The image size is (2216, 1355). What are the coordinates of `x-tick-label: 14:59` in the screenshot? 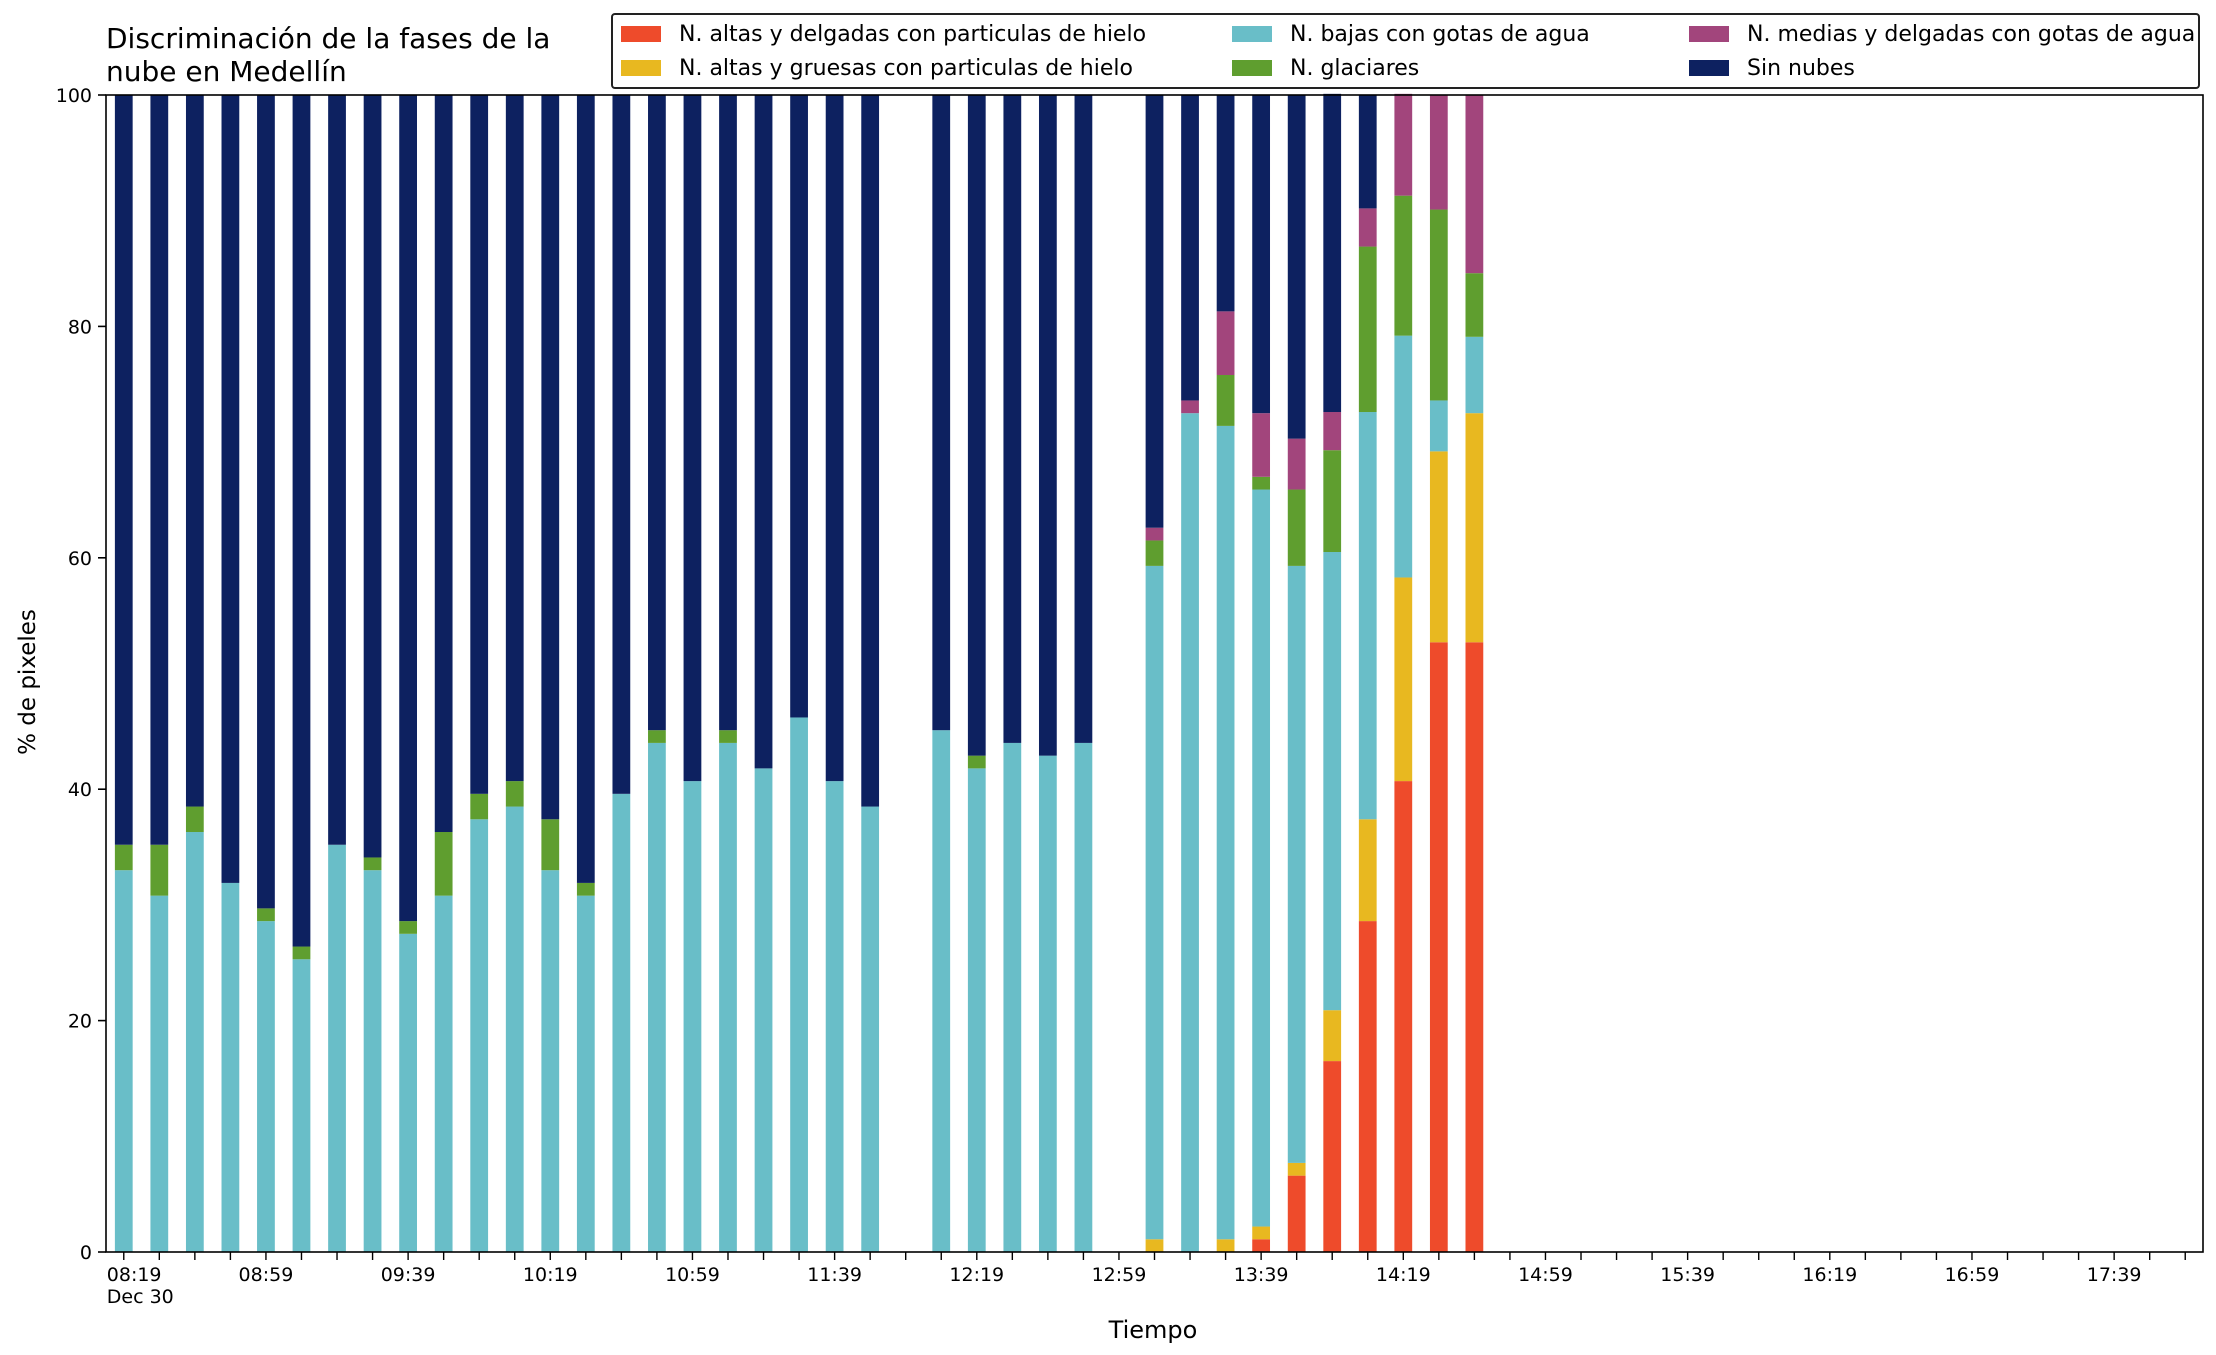 It's located at (1545, 1275).